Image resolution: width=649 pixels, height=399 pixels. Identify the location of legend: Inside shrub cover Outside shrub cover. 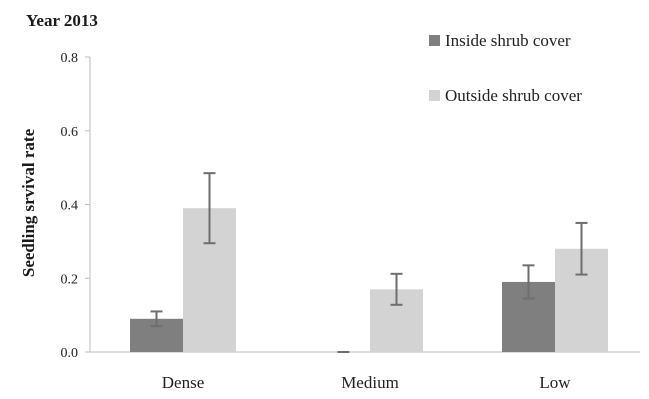
(505, 68).